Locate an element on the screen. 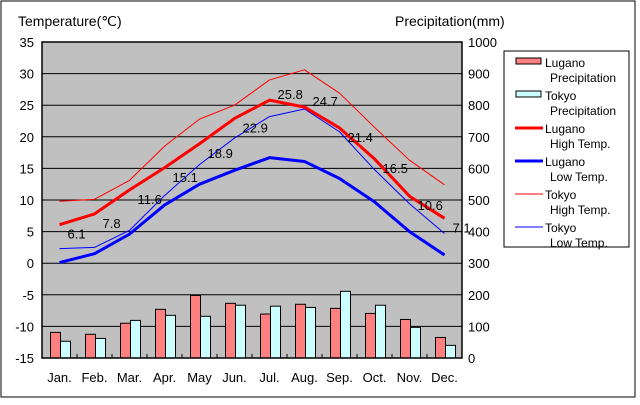 The height and width of the screenshot is (405, 640). y-tick-label: 10 is located at coordinates (27, 200).